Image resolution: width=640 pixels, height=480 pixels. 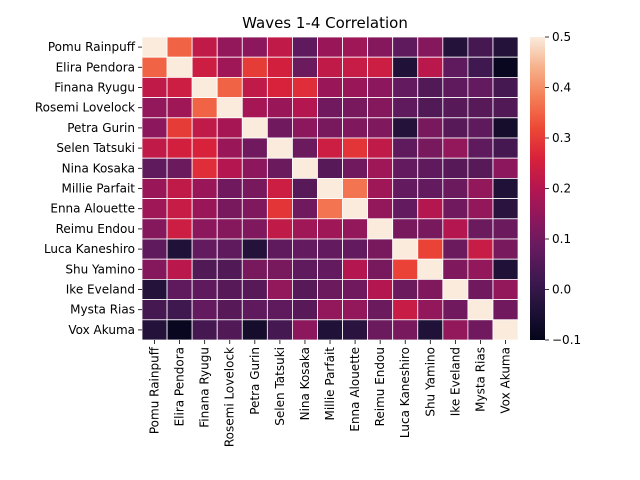 What do you see at coordinates (155, 390) in the screenshot?
I see `x-tick-label: Pomu Rainpuff` at bounding box center [155, 390].